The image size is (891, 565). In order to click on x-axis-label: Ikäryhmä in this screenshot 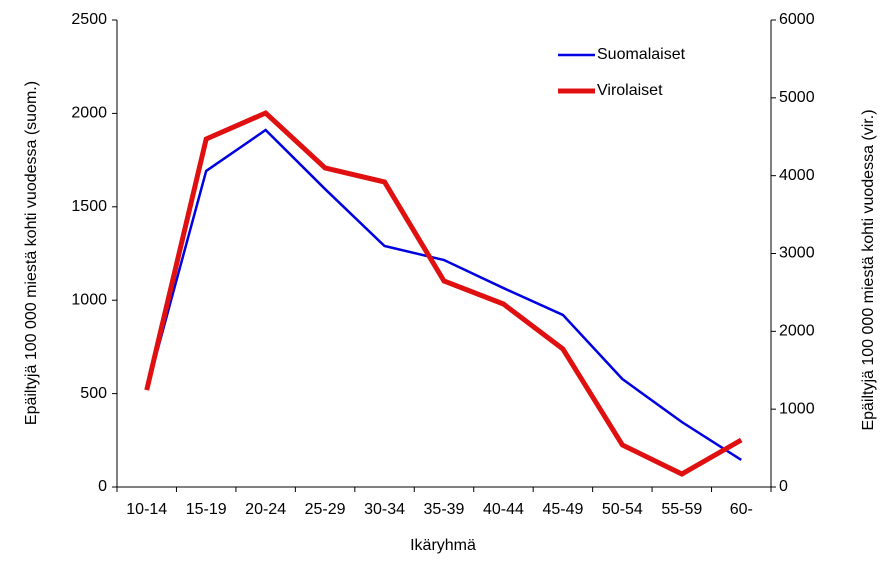, I will do `click(443, 545)`.